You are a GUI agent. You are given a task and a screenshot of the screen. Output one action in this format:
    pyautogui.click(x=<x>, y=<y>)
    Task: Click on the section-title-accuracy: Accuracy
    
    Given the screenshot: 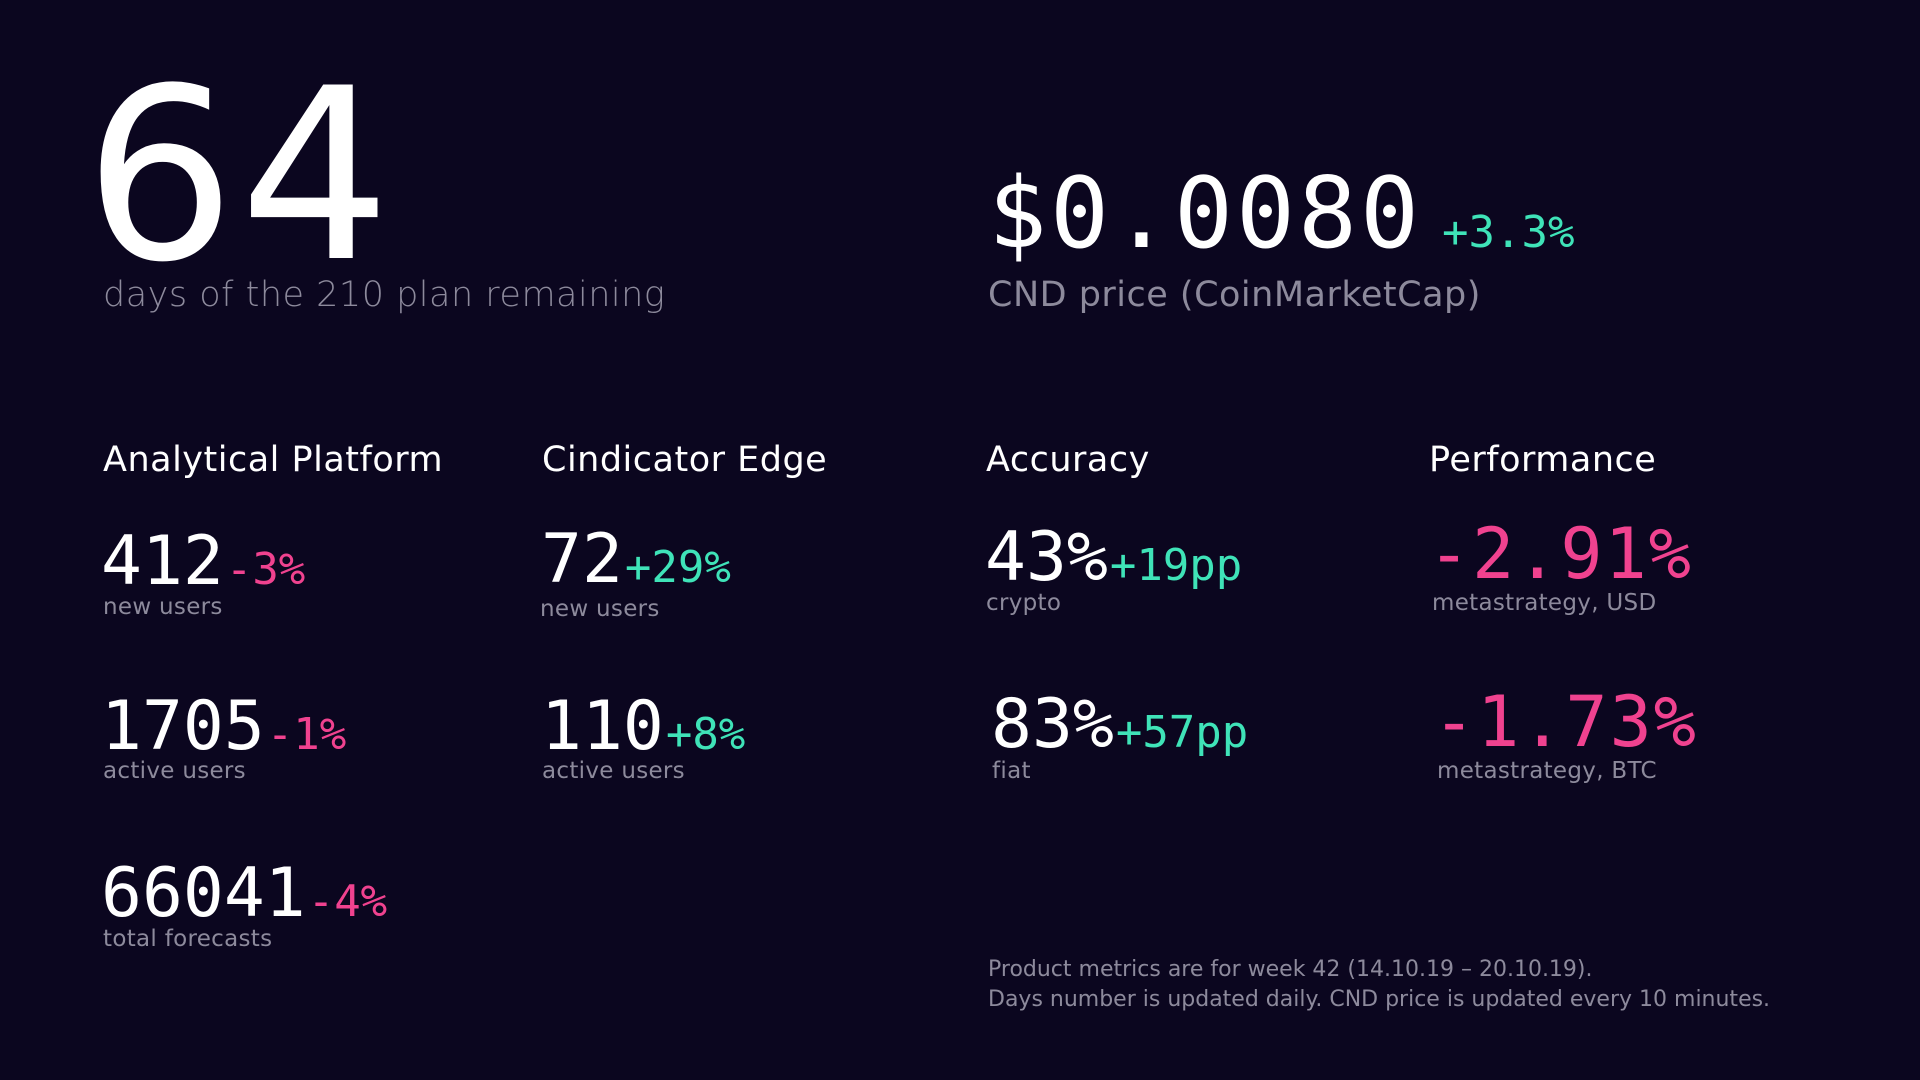 What is the action you would take?
    pyautogui.click(x=1068, y=460)
    